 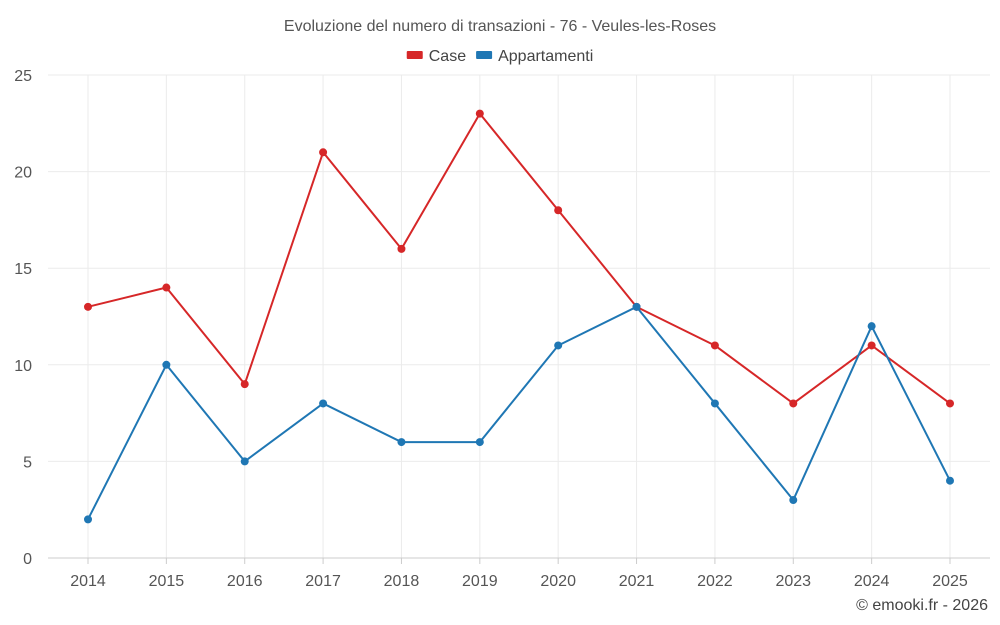 I want to click on x-tick-label: 2014, so click(x=88, y=581).